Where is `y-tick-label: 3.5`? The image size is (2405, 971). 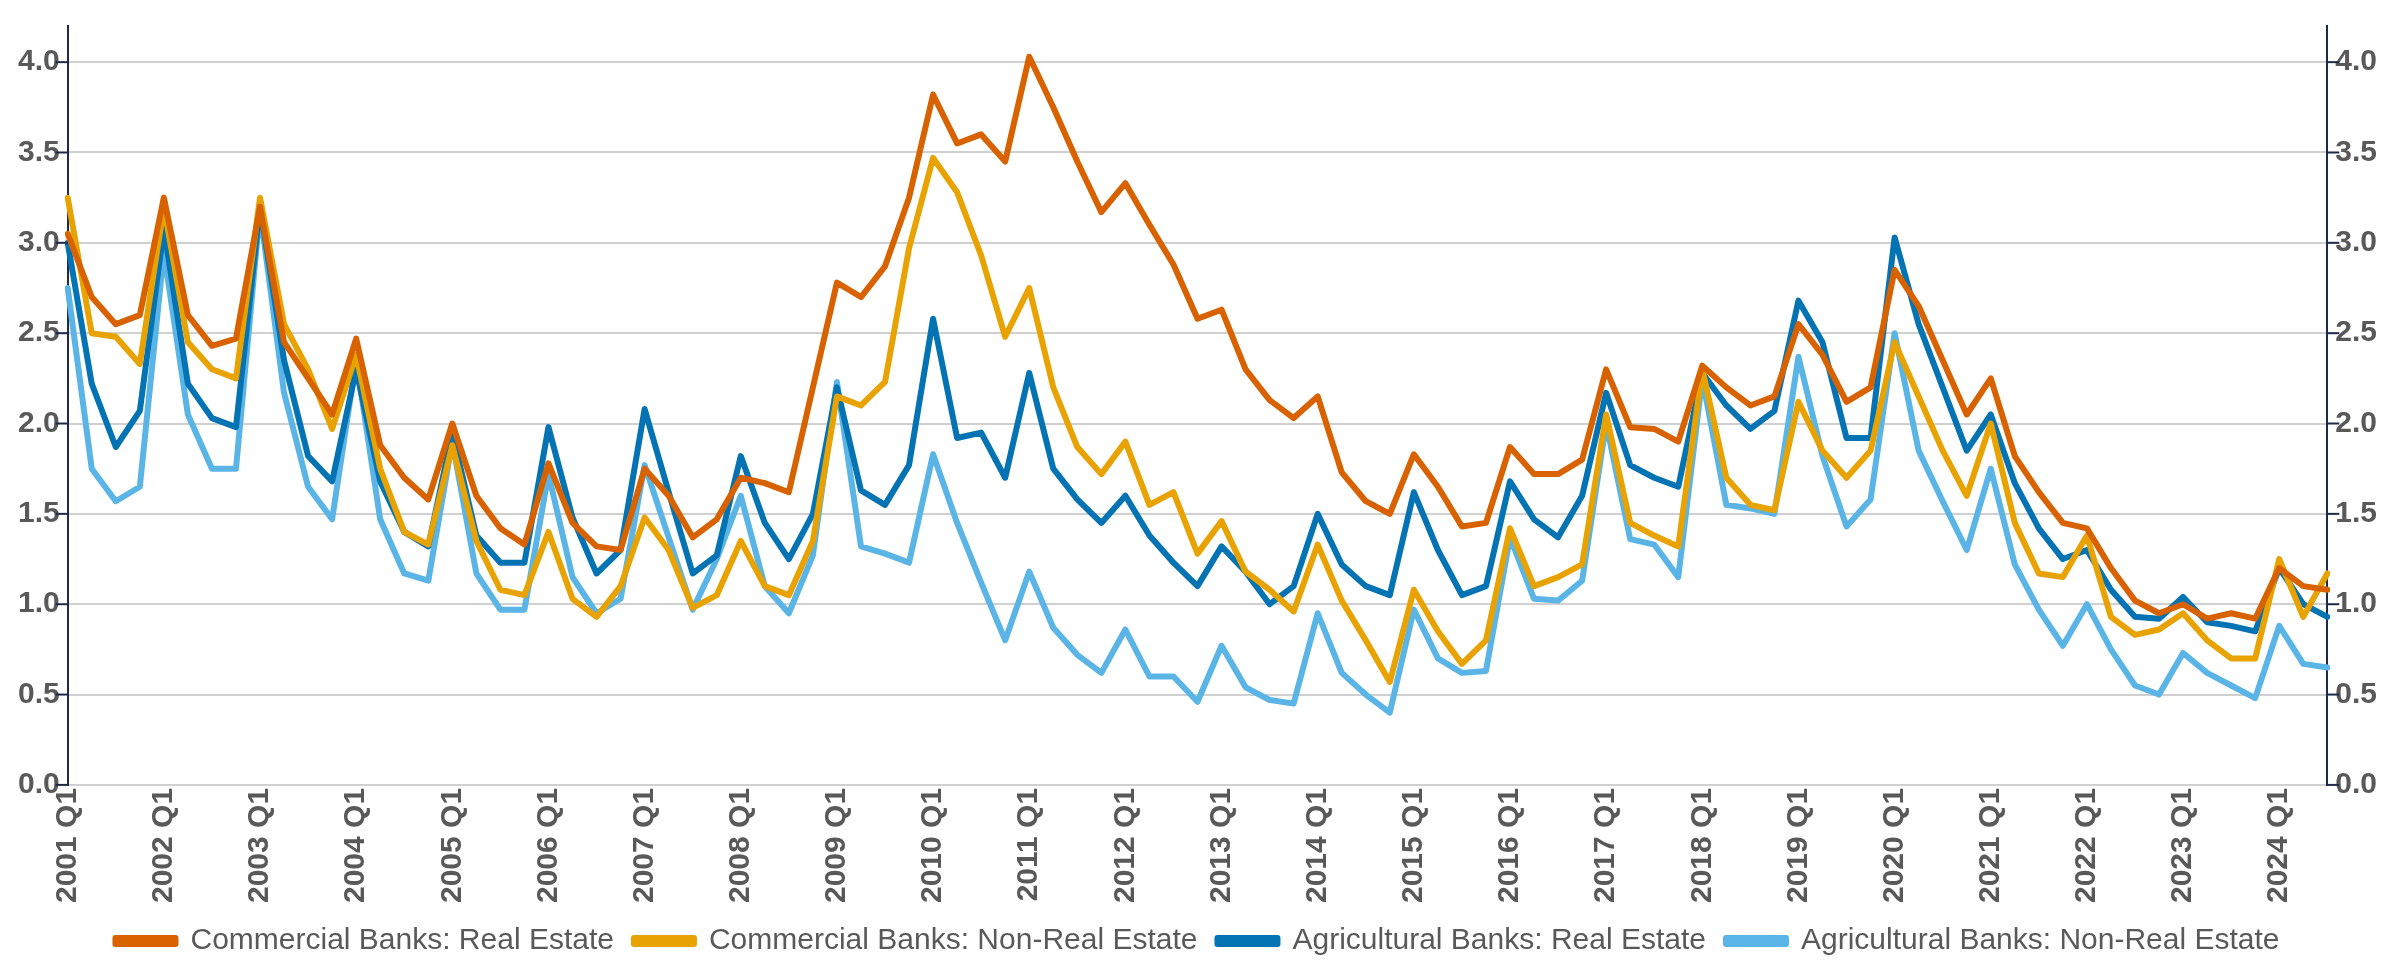 y-tick-label: 3.5 is located at coordinates (38, 150).